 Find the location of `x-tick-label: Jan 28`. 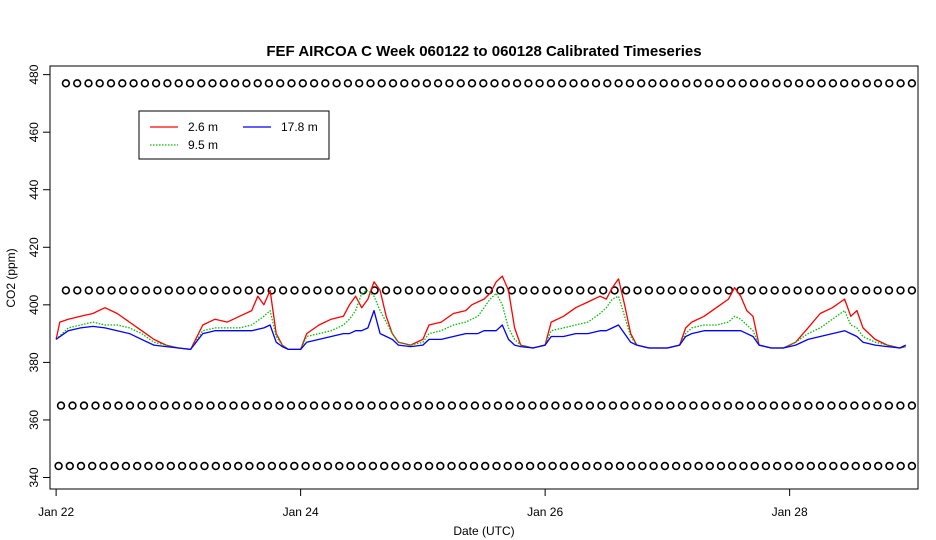

x-tick-label: Jan 28 is located at coordinates (790, 512).